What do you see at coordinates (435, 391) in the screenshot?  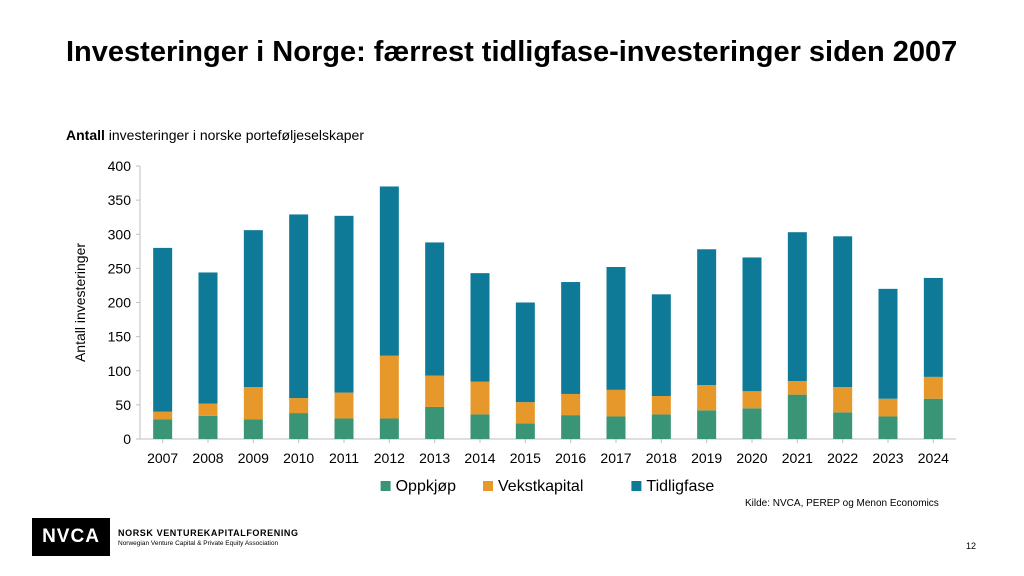 I see `bar-vekstkapital-2013` at bounding box center [435, 391].